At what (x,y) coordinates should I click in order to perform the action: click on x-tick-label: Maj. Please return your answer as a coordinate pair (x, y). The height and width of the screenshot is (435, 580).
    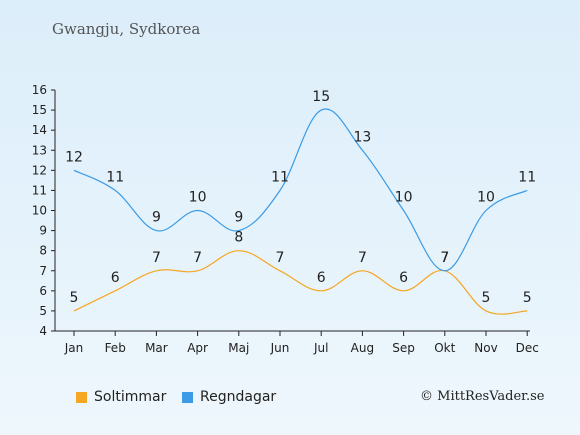
    Looking at the image, I should click on (238, 348).